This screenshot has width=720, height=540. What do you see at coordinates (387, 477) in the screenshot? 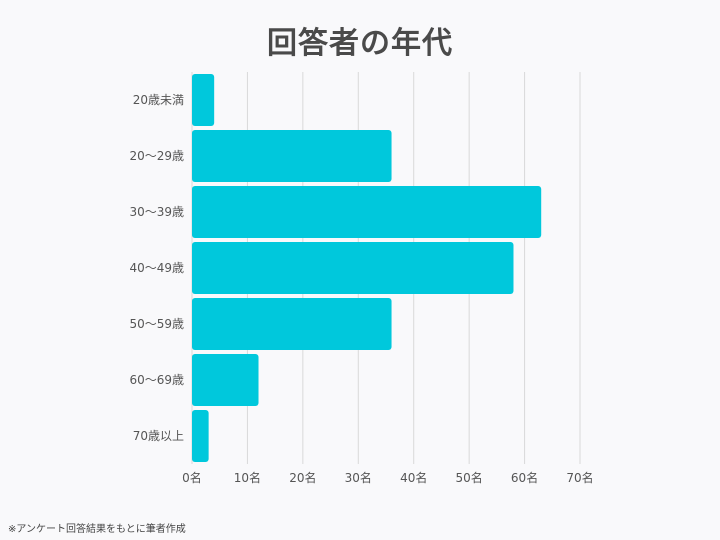
I see `x-tick-labels: 0名 10名 20名 30名 40名 50名 60名 70名` at bounding box center [387, 477].